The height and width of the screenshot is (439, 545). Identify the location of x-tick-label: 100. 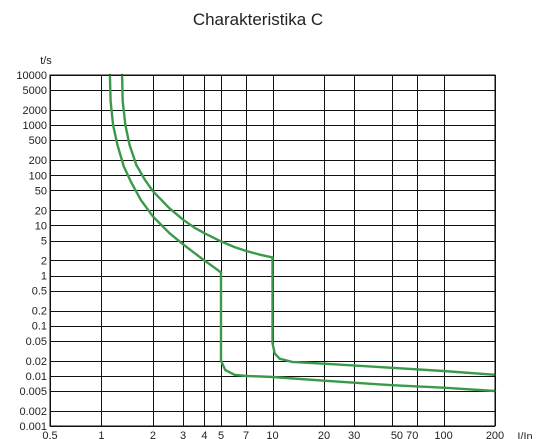
(443, 434).